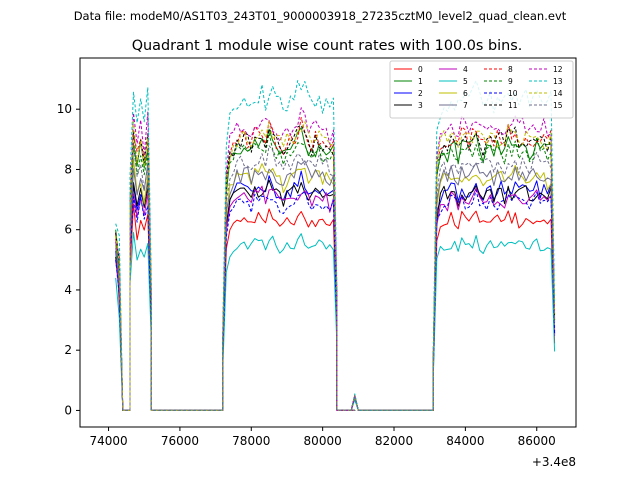  I want to click on legend-label-8: 8, so click(510, 69).